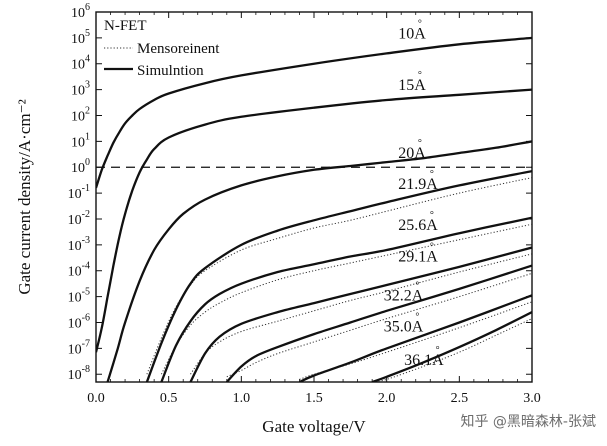 The width and height of the screenshot is (607, 446). I want to click on y-tick-label: 10⁴, so click(80, 63).